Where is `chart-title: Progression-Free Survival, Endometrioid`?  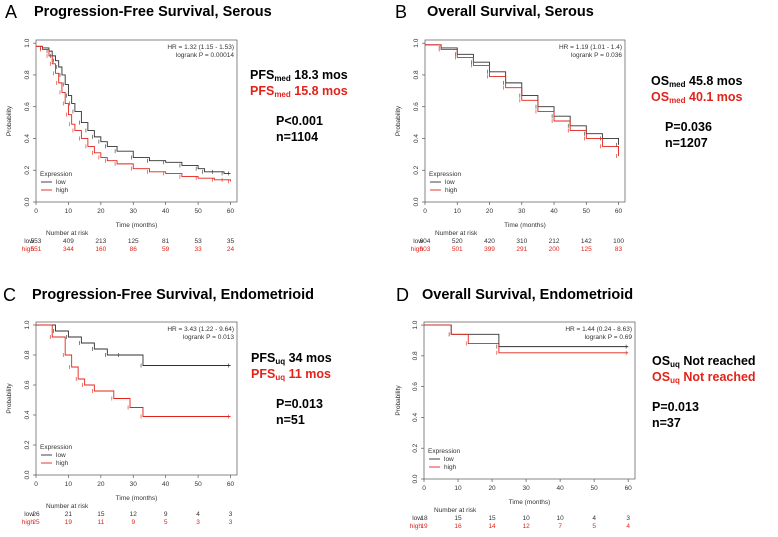
chart-title: Progression-Free Survival, Endometrioid is located at coordinates (173, 295).